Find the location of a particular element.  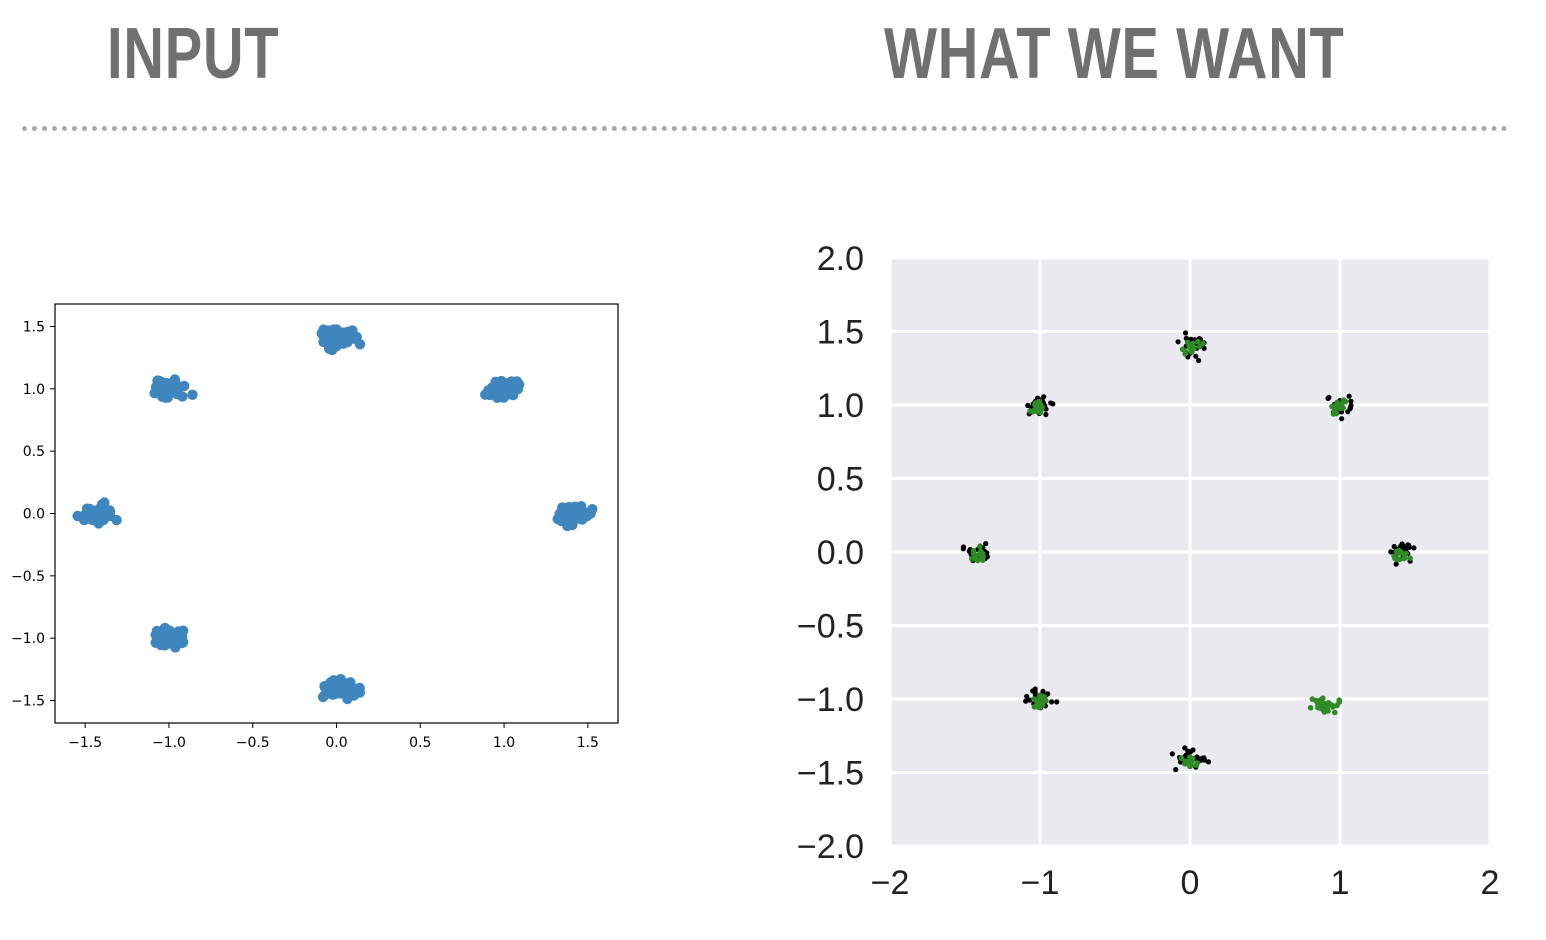

y-tick-label: 1.0 is located at coordinates (34, 390).